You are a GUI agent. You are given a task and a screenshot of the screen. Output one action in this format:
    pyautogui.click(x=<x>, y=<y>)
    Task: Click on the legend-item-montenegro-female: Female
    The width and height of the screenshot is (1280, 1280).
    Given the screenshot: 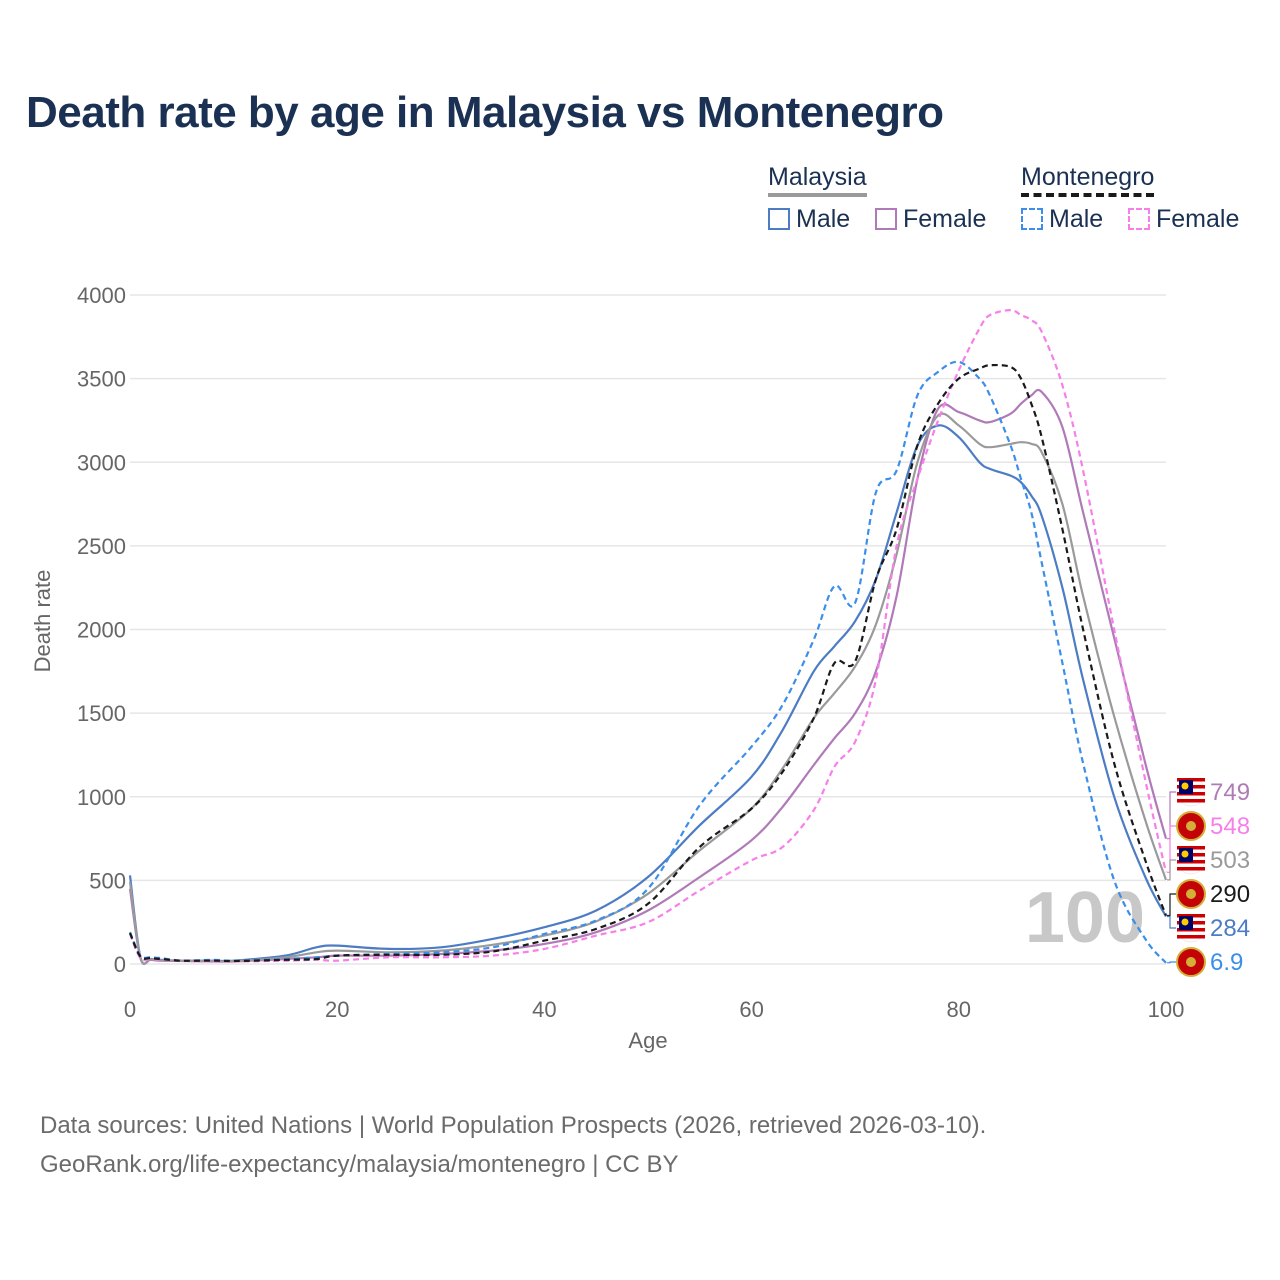 What is the action you would take?
    pyautogui.click(x=1183, y=219)
    